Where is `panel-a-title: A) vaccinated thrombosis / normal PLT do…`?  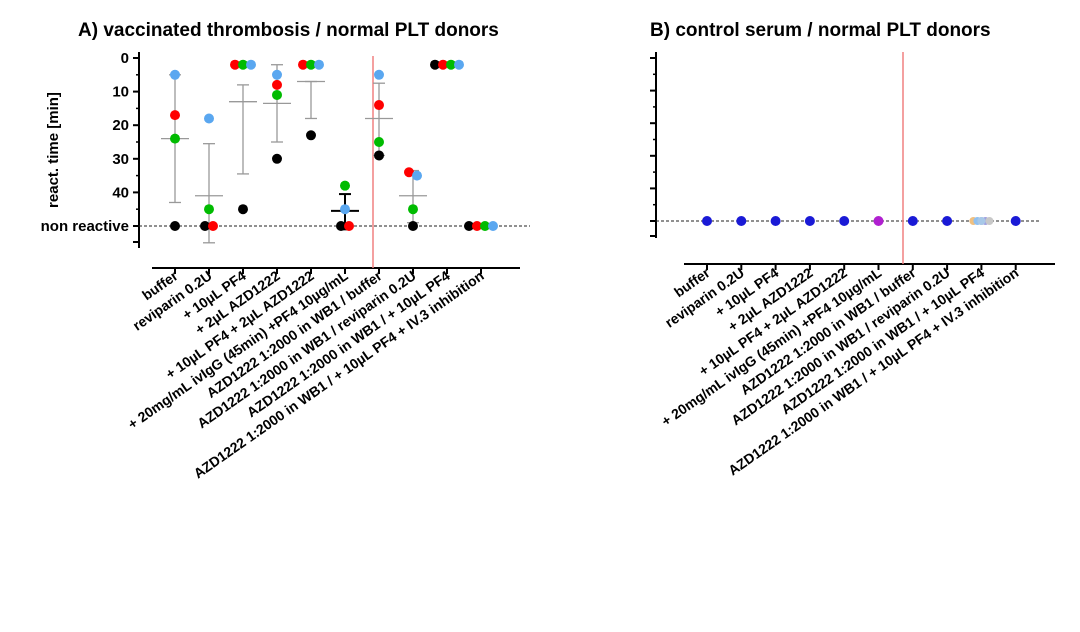 panel-a-title: A) vaccinated thrombosis / normal PLT do… is located at coordinates (288, 30).